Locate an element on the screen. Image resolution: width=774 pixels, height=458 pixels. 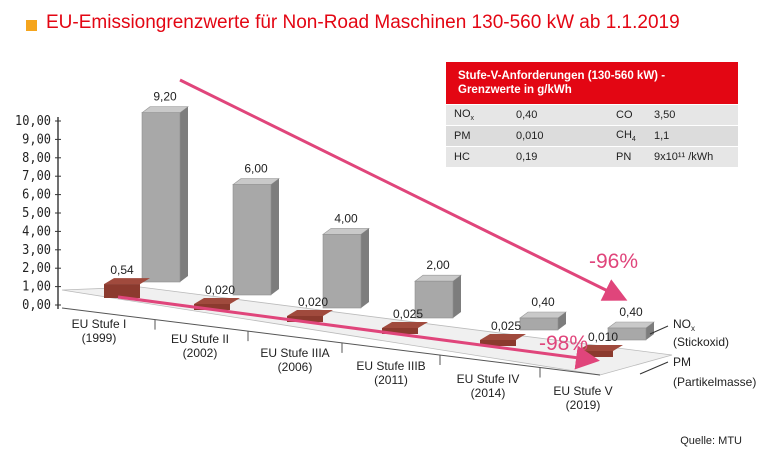
category-year: (2011) is located at coordinates (391, 380).